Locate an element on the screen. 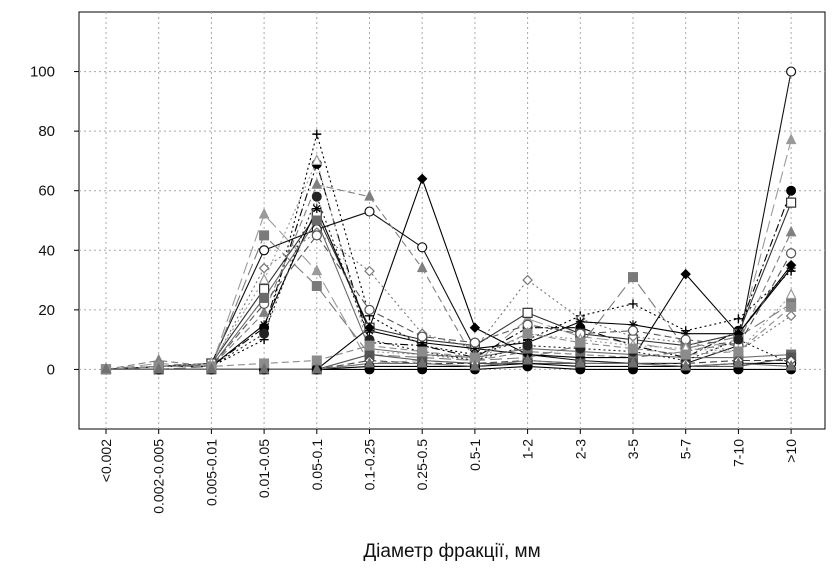  x-tick-label: 7-10 is located at coordinates (738, 453).